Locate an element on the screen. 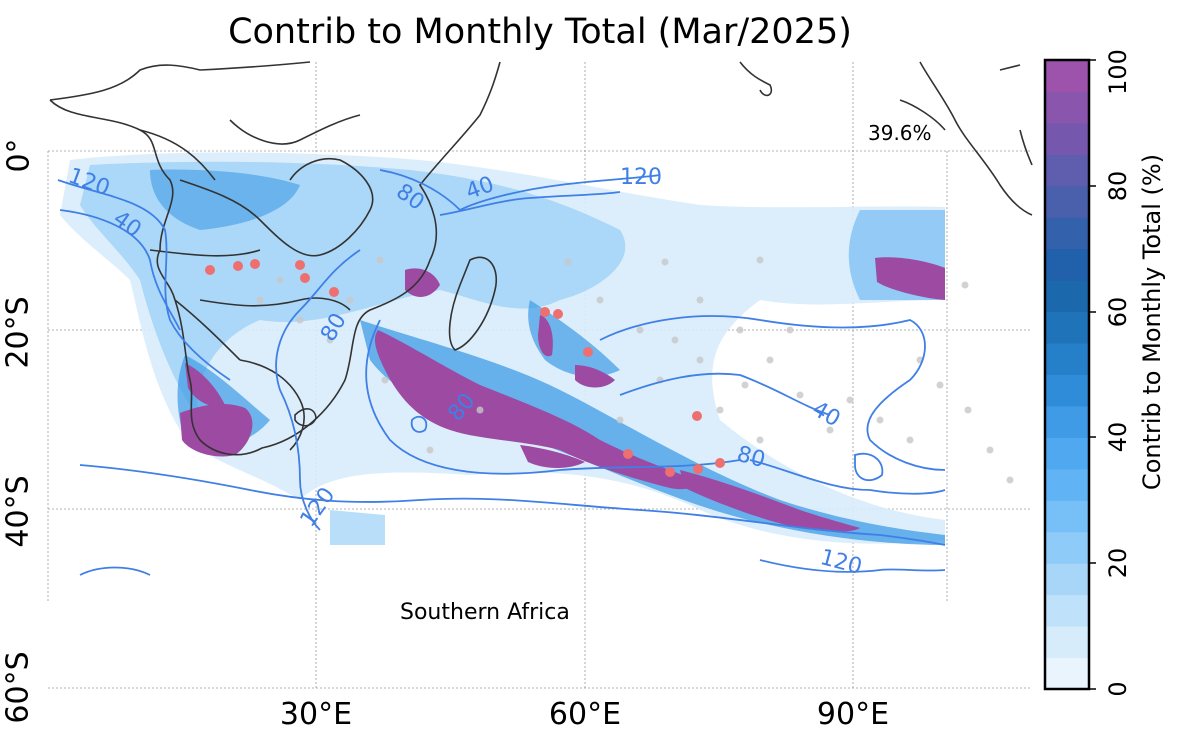 Image resolution: width=1200 pixels, height=750 pixels. colorbar-frame is located at coordinates (1067, 374).